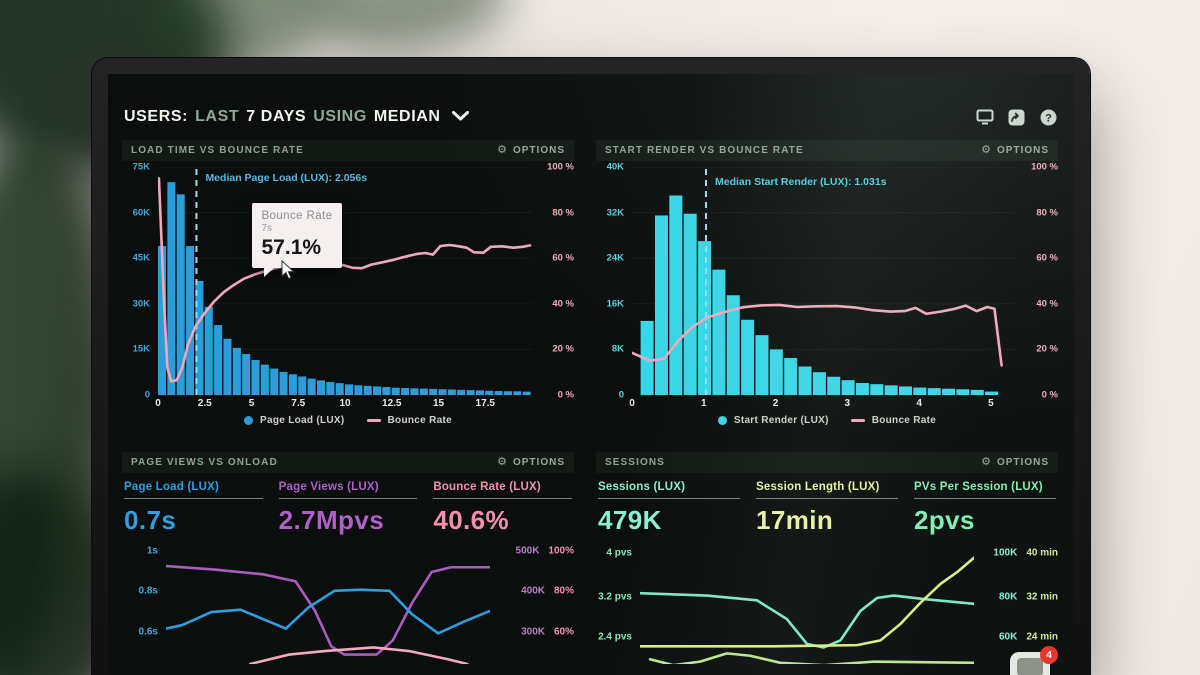 The image size is (1200, 675). I want to click on median-page-load-label: Median Page Load (LUX): 2.056s, so click(286, 178).